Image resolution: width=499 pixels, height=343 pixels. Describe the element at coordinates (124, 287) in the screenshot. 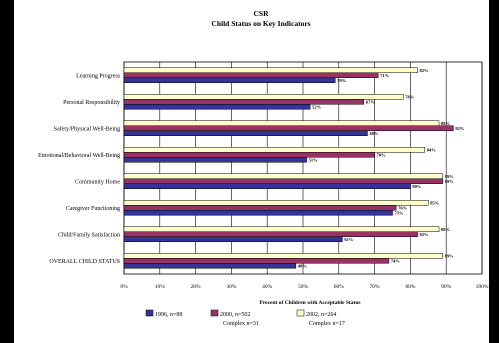

I see `x-tick-label: 0%` at that location.